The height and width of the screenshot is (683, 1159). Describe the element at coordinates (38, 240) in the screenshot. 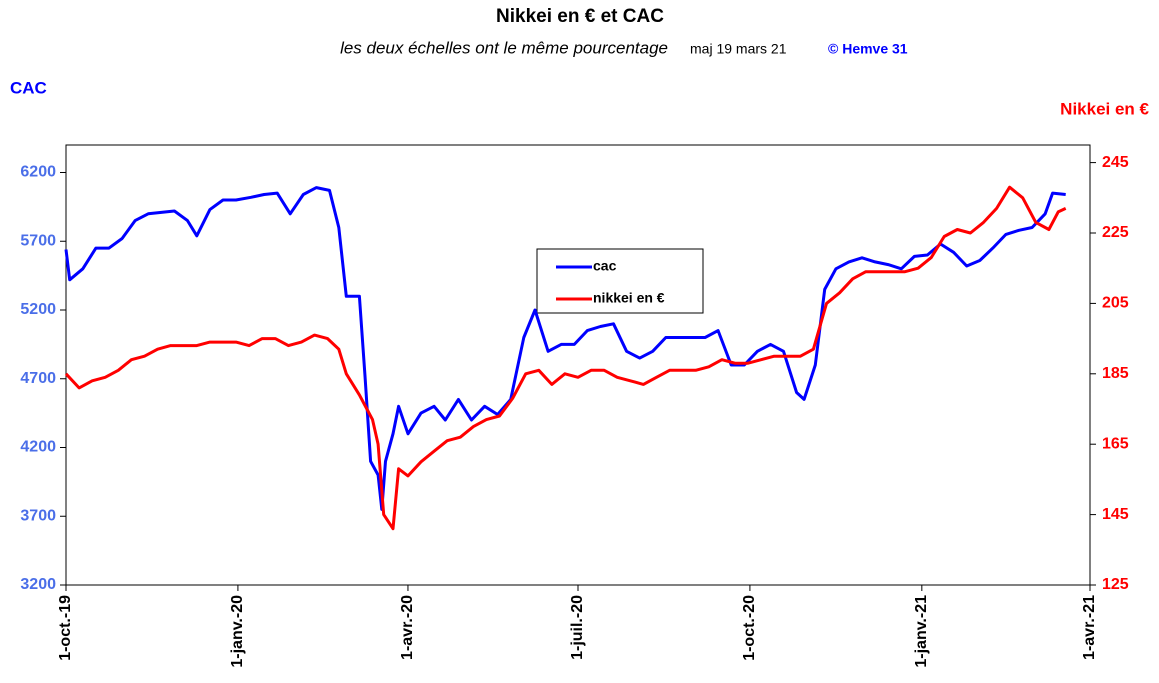

I see `y-tick-label: 5700` at that location.